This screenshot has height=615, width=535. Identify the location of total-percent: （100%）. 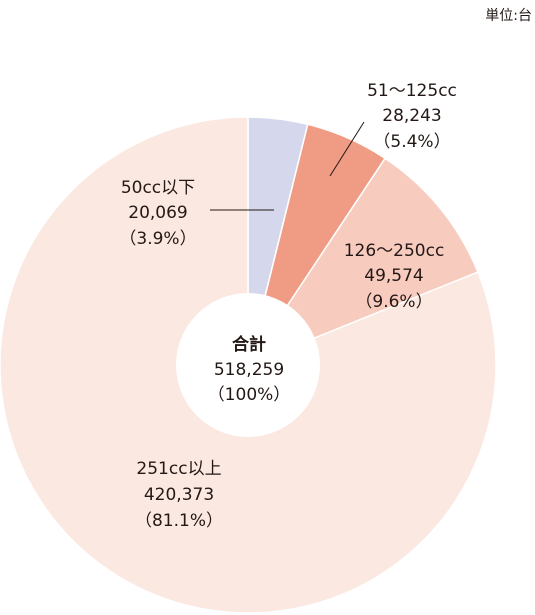
(249, 395).